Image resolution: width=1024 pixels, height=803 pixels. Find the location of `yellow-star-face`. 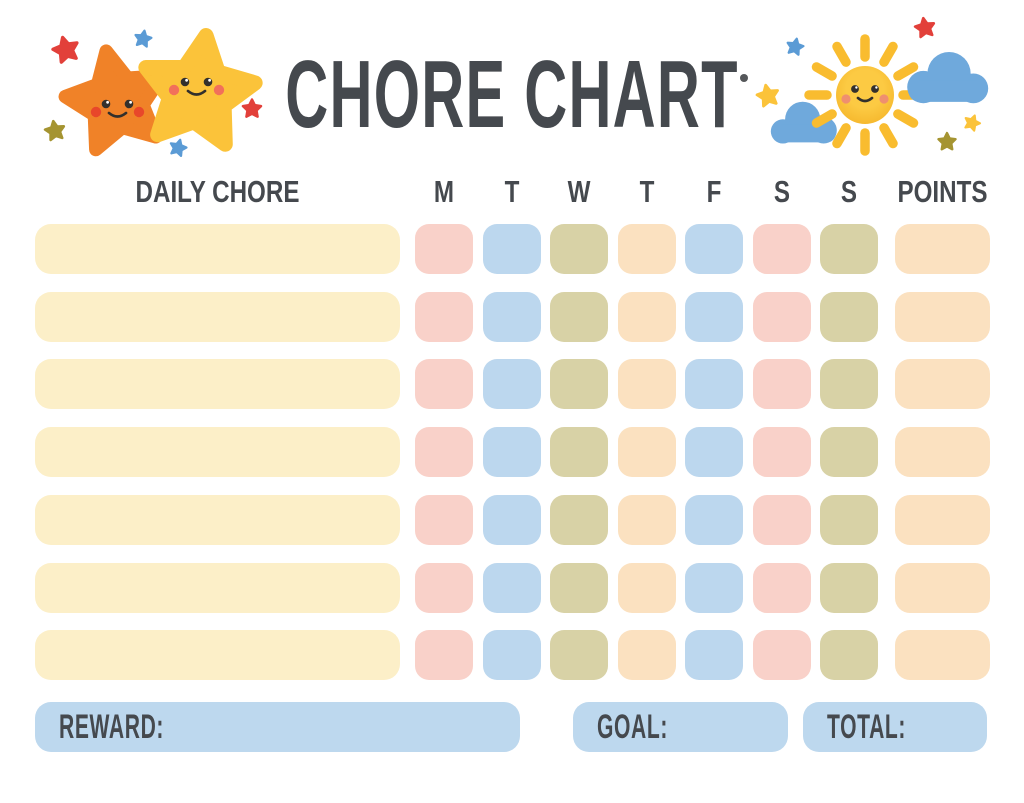

yellow-star-face is located at coordinates (196, 86).